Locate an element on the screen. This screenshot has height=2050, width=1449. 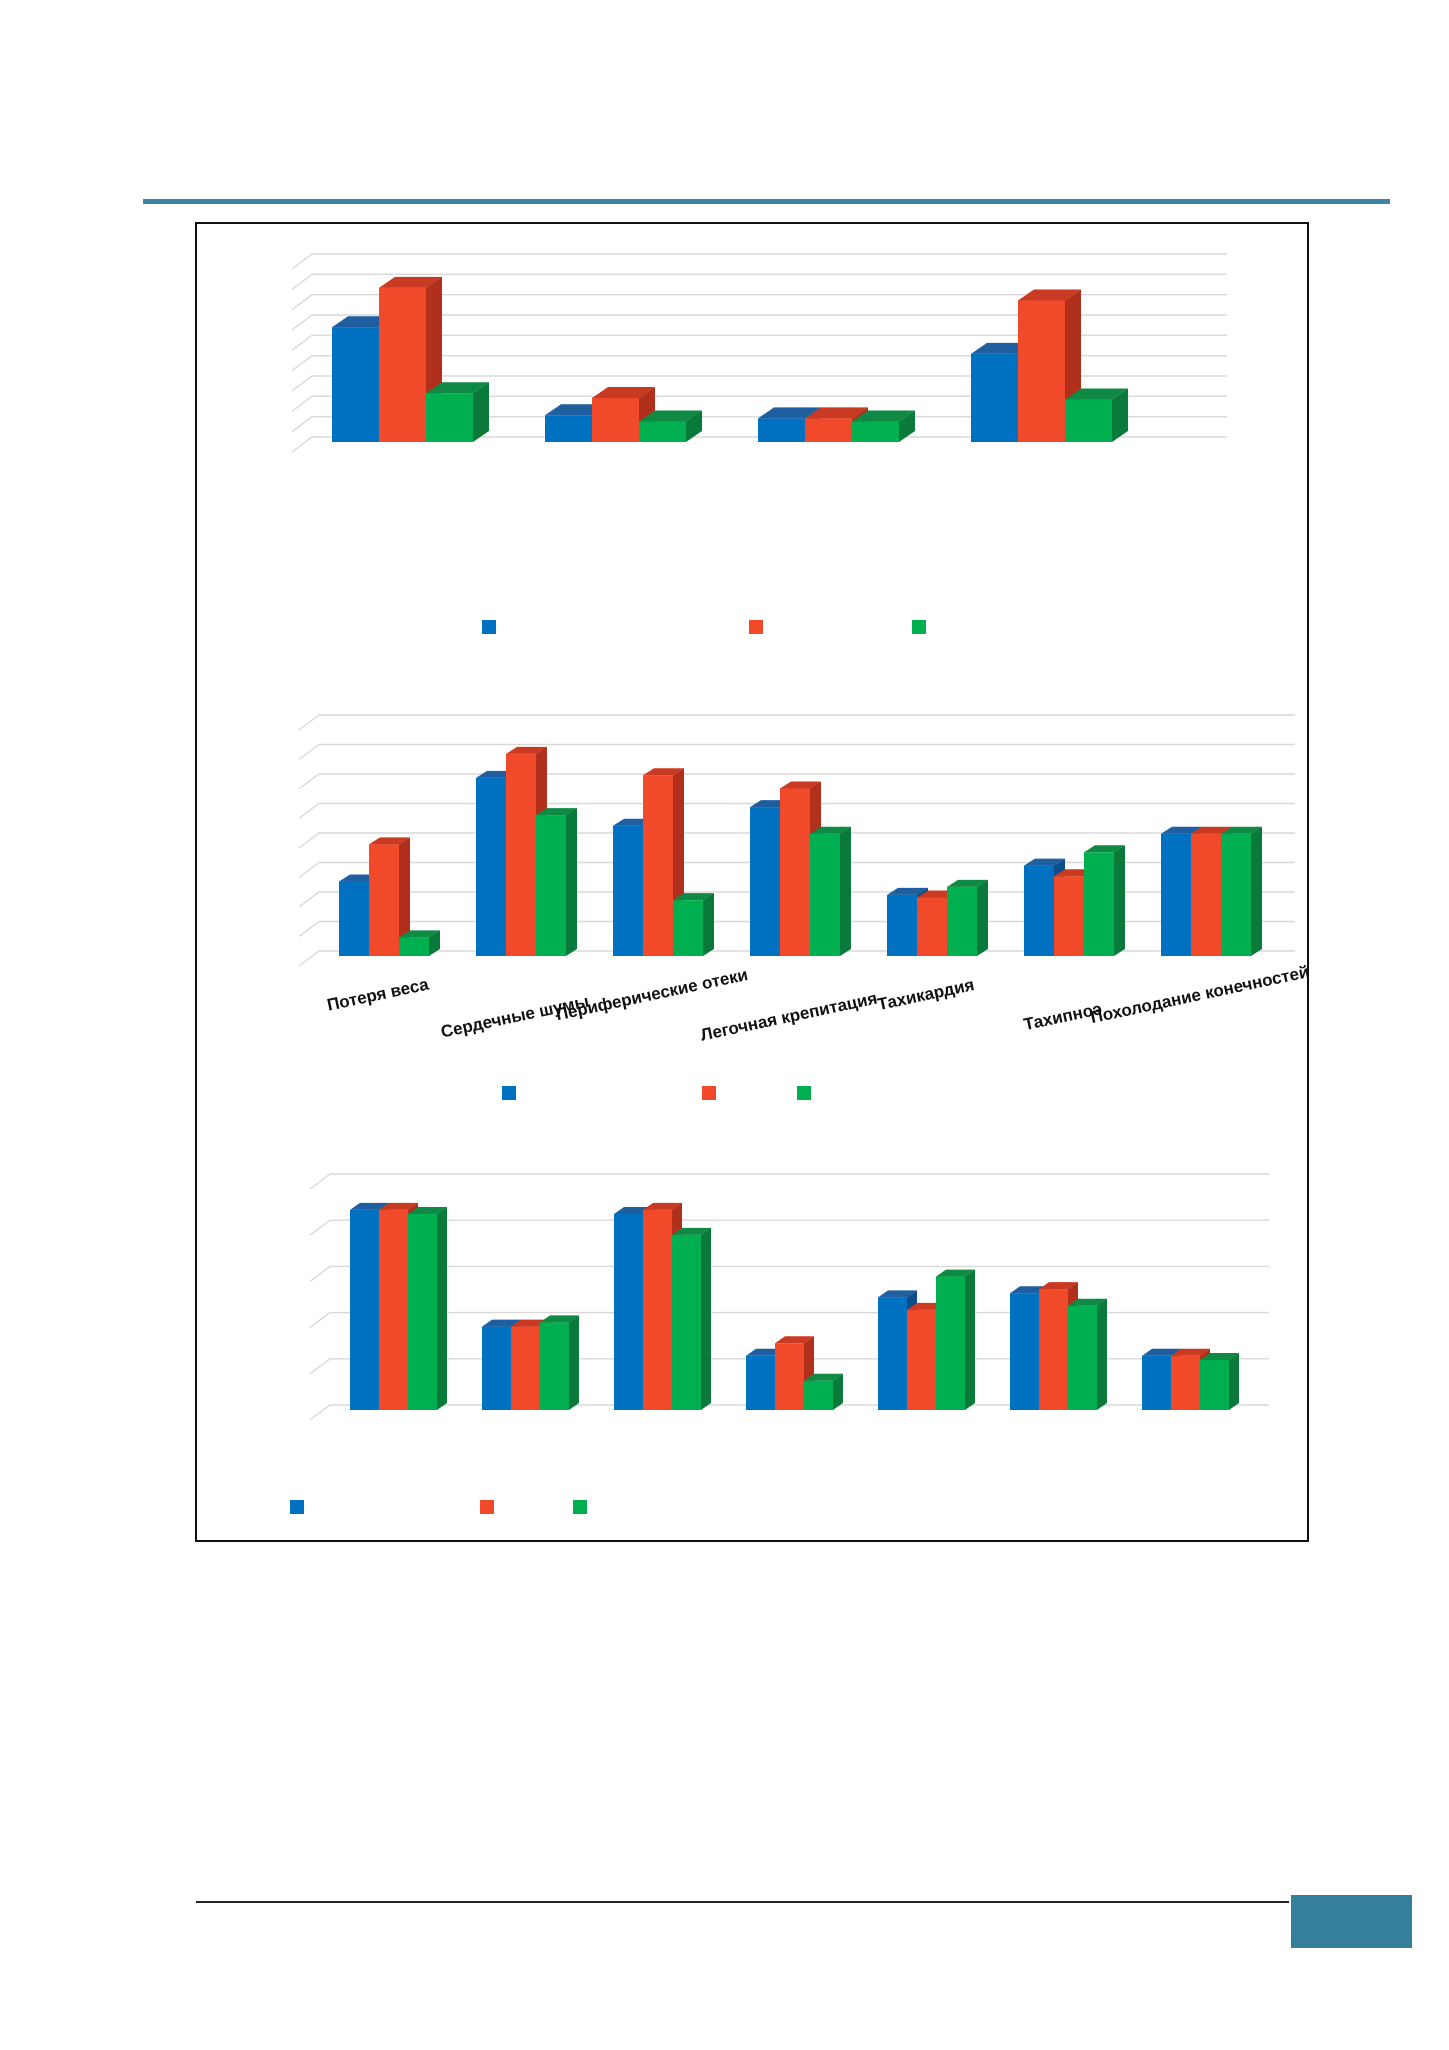
x-tick-label: Потеря веса is located at coordinates (378, 994).